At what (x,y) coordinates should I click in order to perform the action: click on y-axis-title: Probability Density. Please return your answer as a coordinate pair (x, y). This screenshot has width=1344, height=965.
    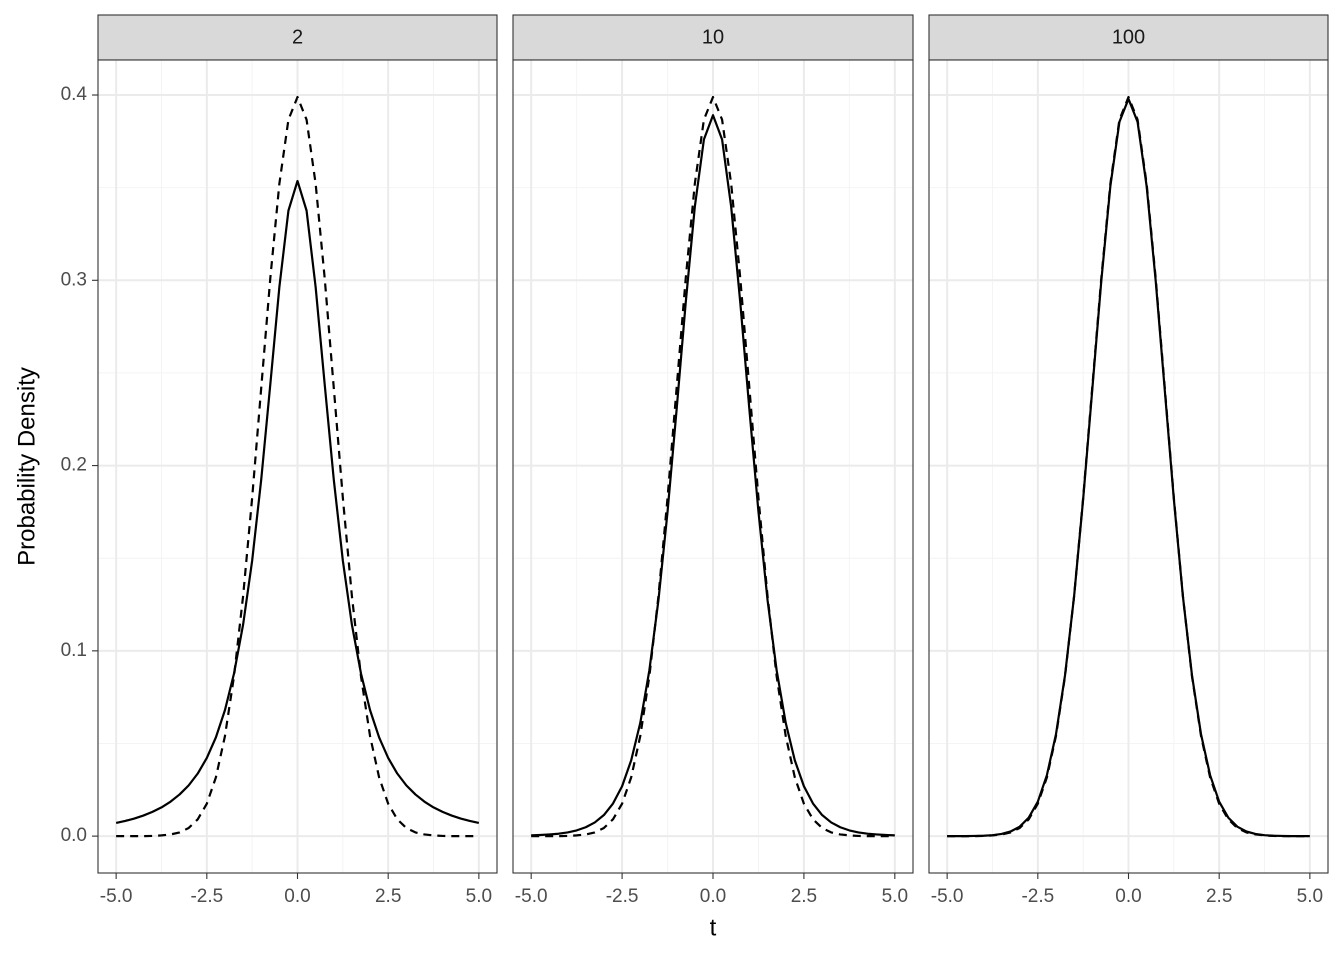
    Looking at the image, I should click on (26, 466).